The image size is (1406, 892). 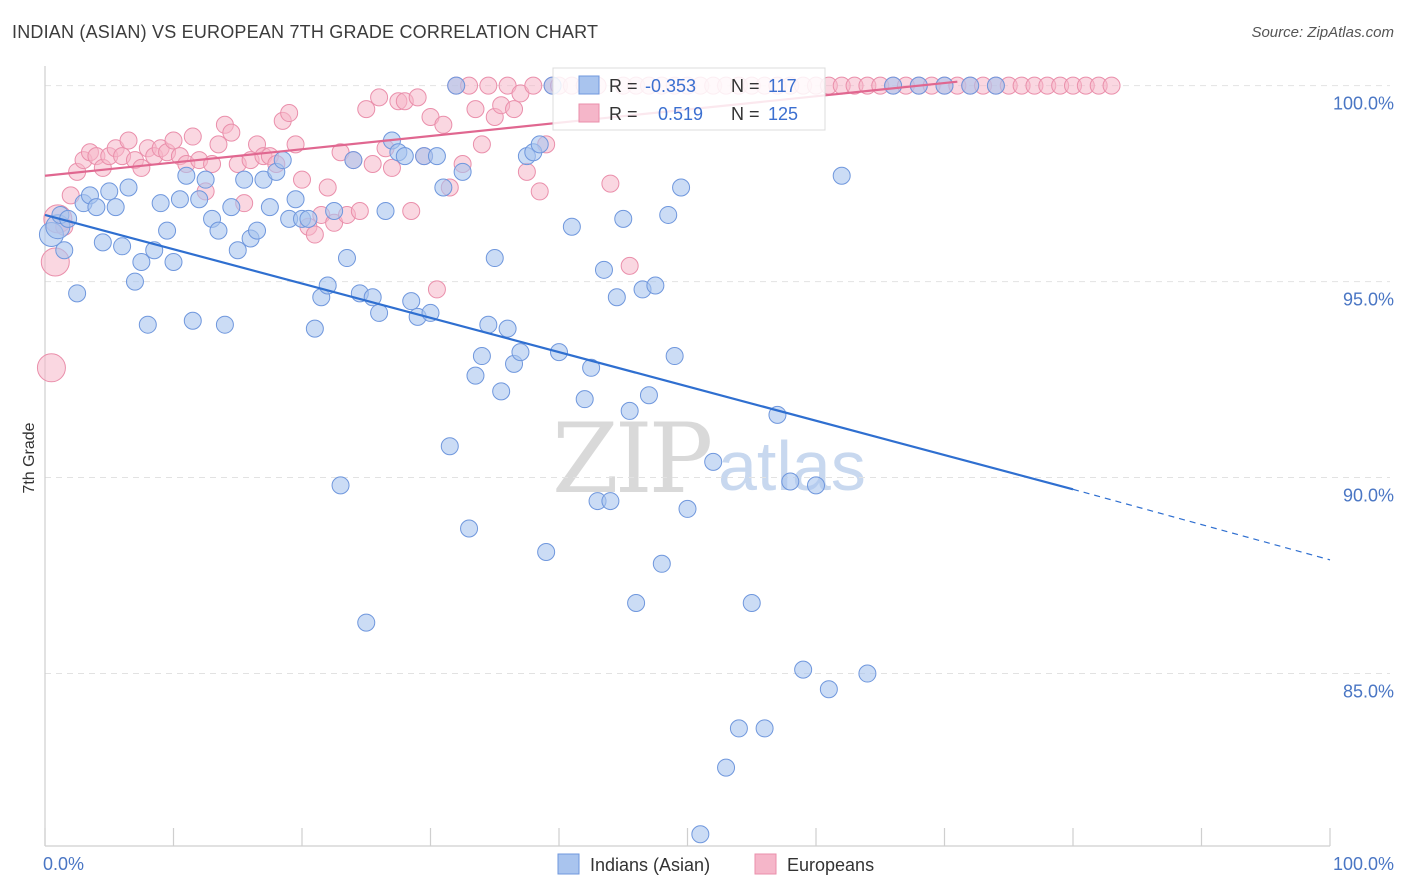 What do you see at coordinates (1368, 692) in the screenshot?
I see `y-tick-label-85: 85.0%` at bounding box center [1368, 692].